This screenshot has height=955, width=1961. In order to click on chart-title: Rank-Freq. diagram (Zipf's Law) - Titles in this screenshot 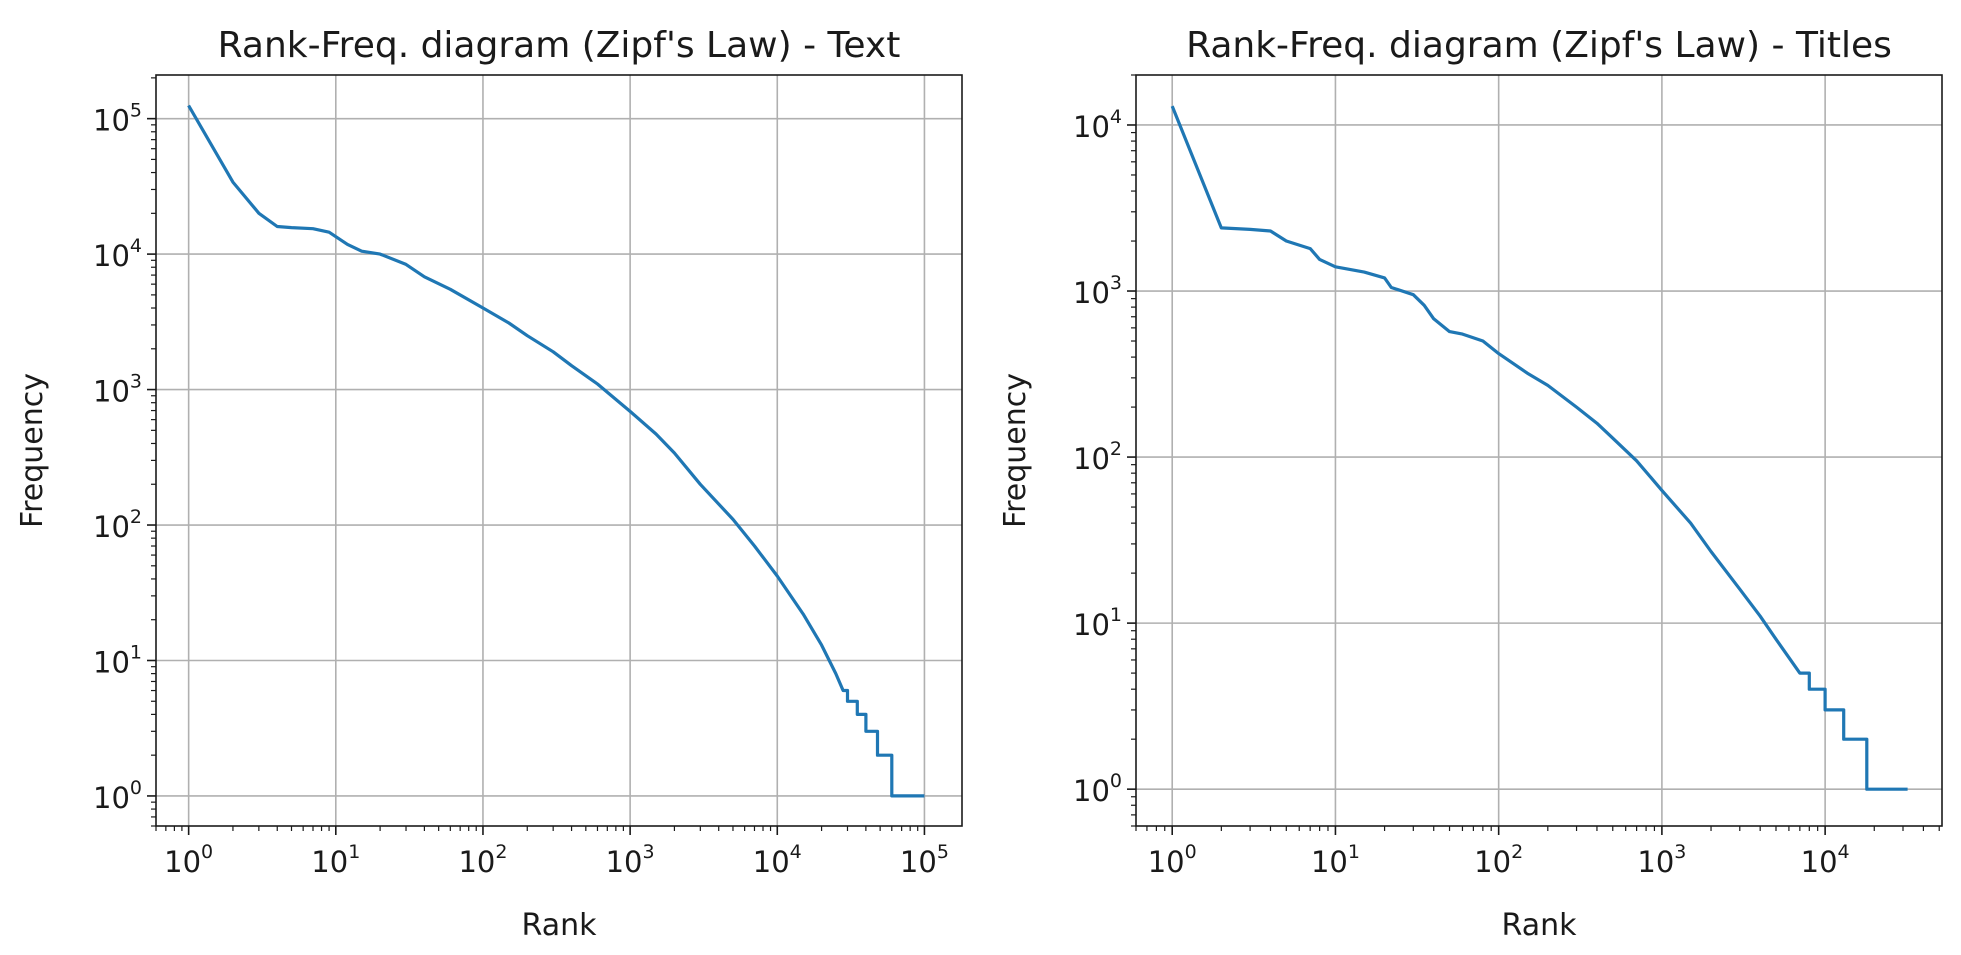, I will do `click(1539, 45)`.